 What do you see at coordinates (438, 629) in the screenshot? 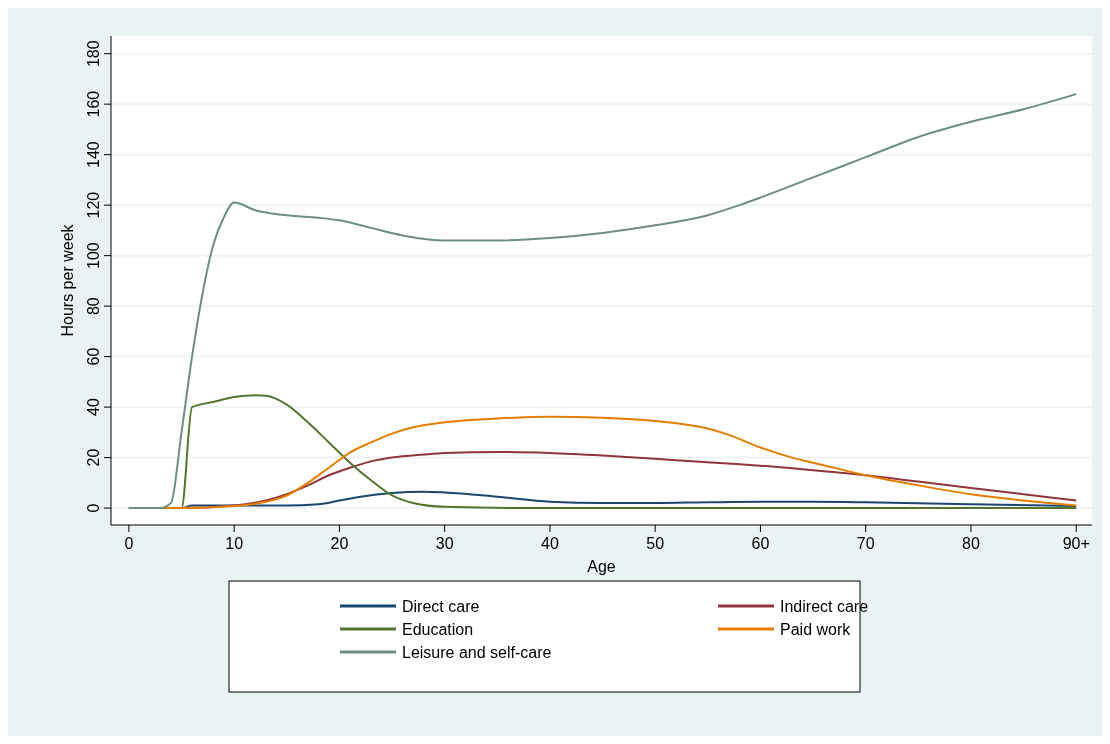
I see `legend-label: Education` at bounding box center [438, 629].